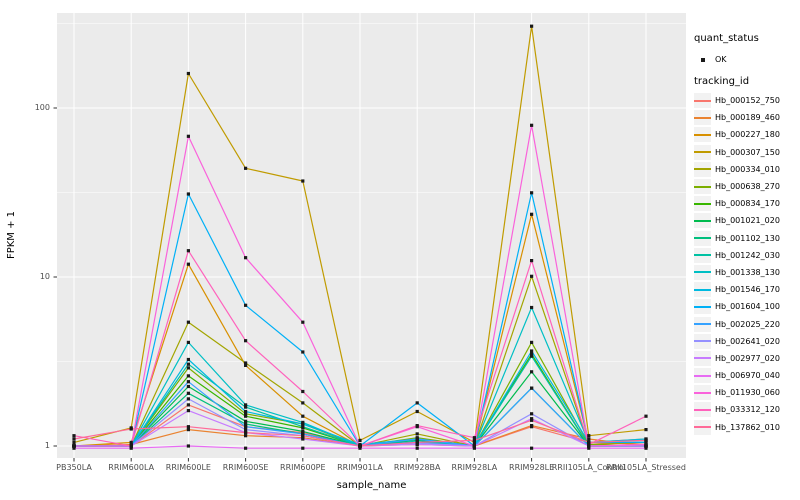  What do you see at coordinates (588, 467) in the screenshot?
I see `x-tick-label: RRII105LA_Control` at bounding box center [588, 467].